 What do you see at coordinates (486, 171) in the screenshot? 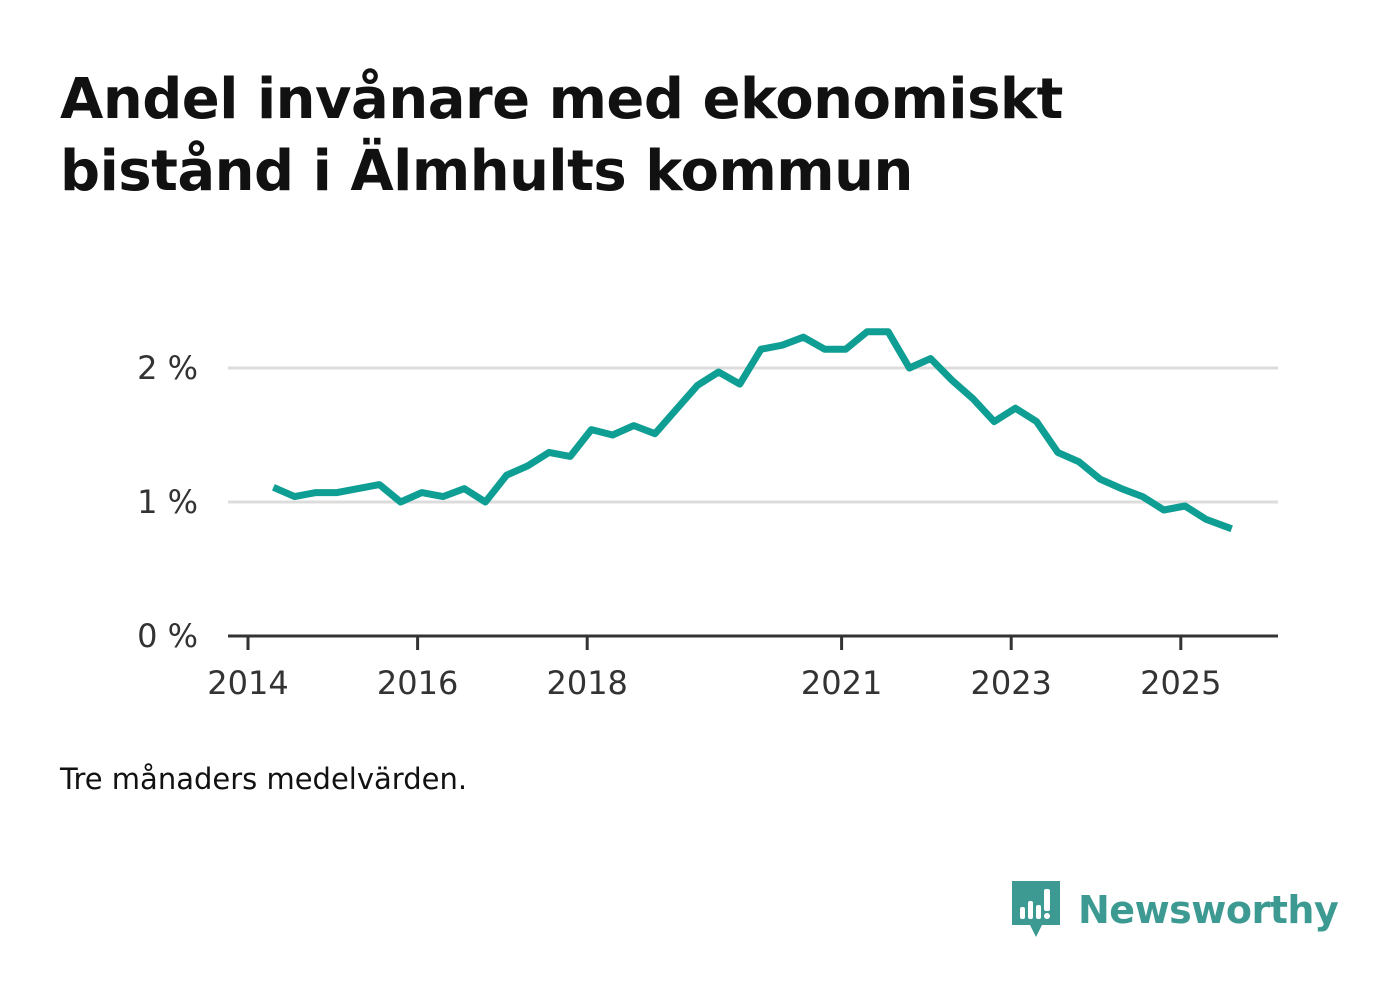
I see `chart-title-line-2: bistånd i Älmhults kommun` at bounding box center [486, 171].